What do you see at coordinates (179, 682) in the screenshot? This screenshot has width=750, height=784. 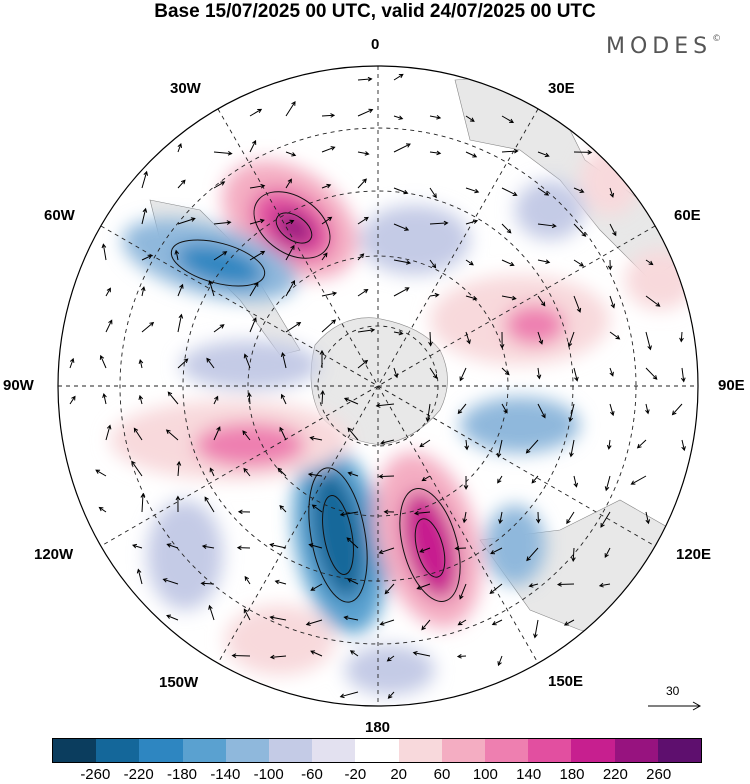 I see `lon-label-150w: 150W` at bounding box center [179, 682].